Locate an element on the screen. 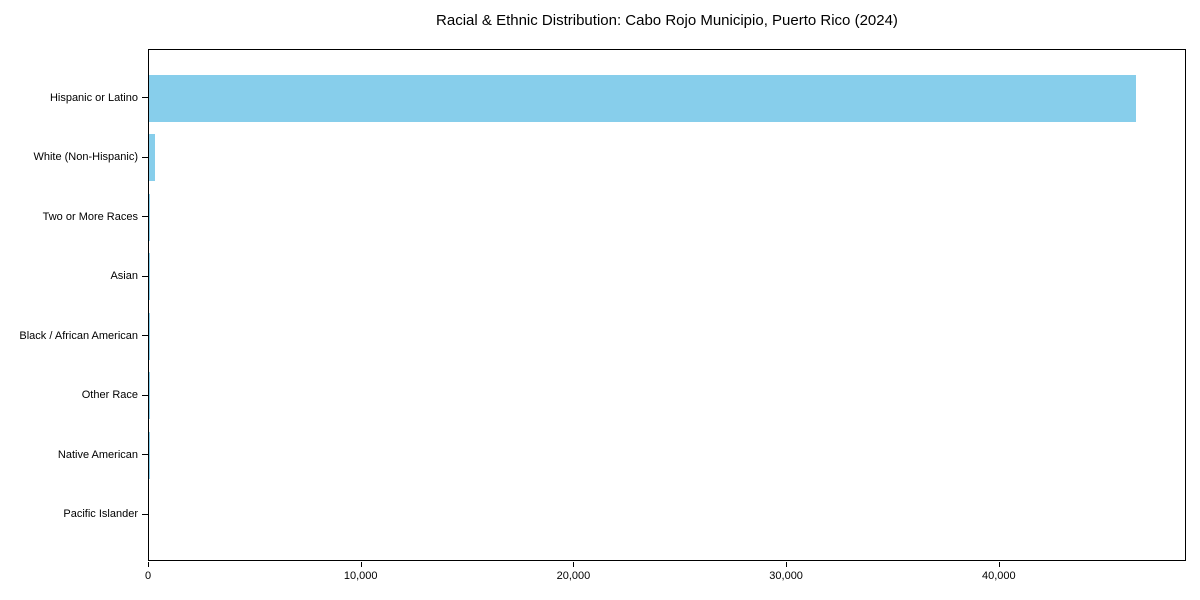 This screenshot has height=600, width=1200. x-tick-label: 40,000 is located at coordinates (998, 576).